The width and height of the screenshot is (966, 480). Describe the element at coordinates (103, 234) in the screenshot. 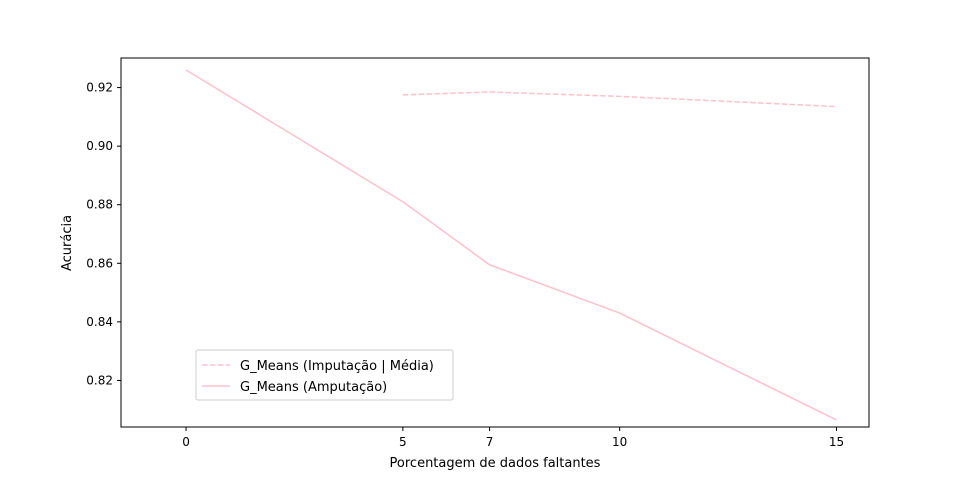

I see `y-axis-ticks: 0.82 0.84 0.86 0.88 0.90 0.92` at that location.